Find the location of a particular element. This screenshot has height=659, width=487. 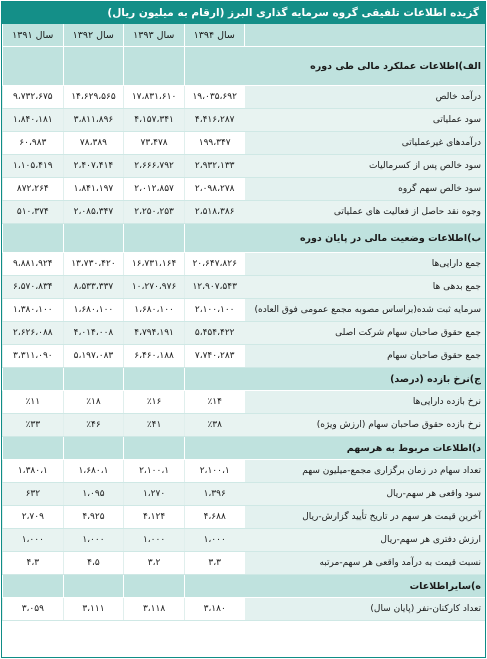

value-cell: ۲،۱۰۰،۱ is located at coordinates (214, 471).